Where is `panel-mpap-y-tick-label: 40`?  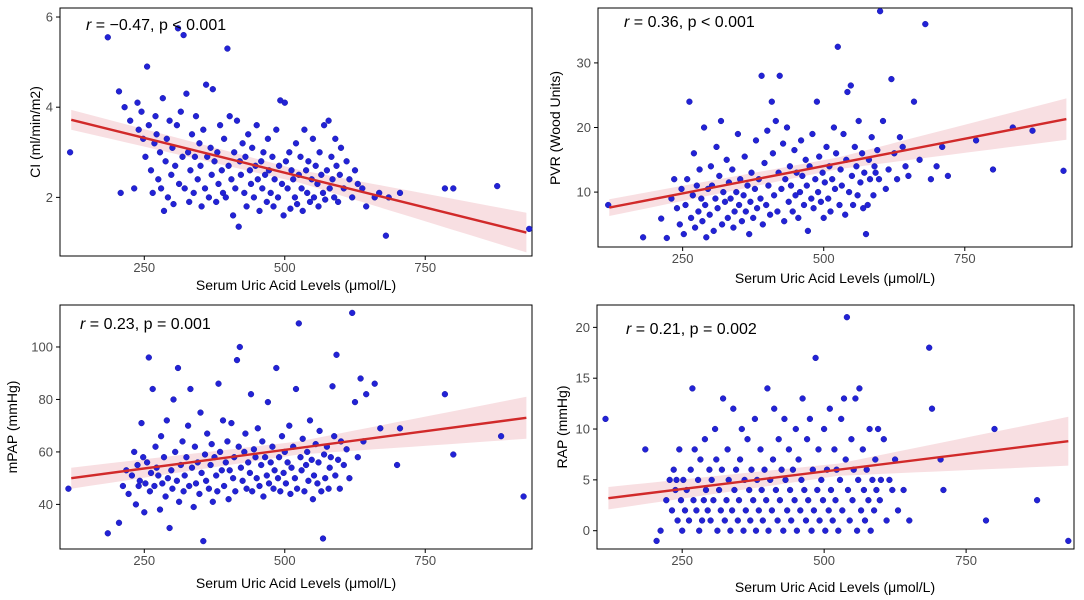
panel-mpap-y-tick-label: 40 is located at coordinates (46, 504).